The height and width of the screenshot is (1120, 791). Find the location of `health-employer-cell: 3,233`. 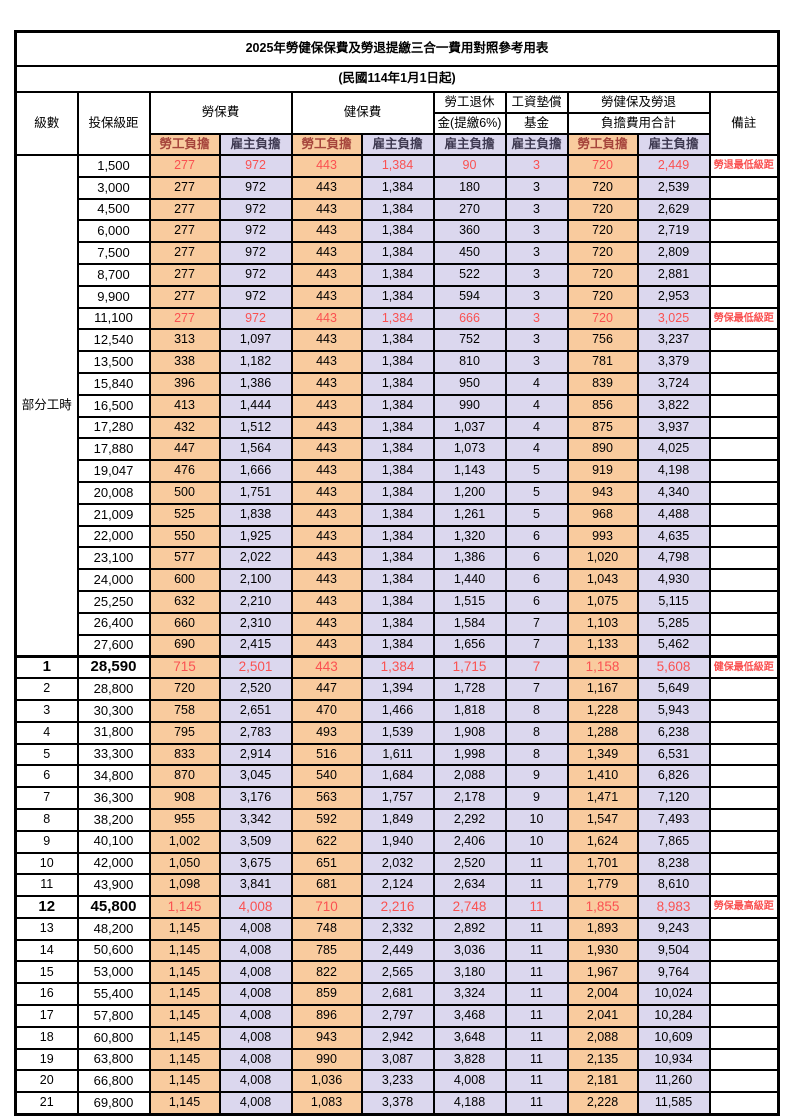

health-employer-cell: 3,233 is located at coordinates (397, 1081).